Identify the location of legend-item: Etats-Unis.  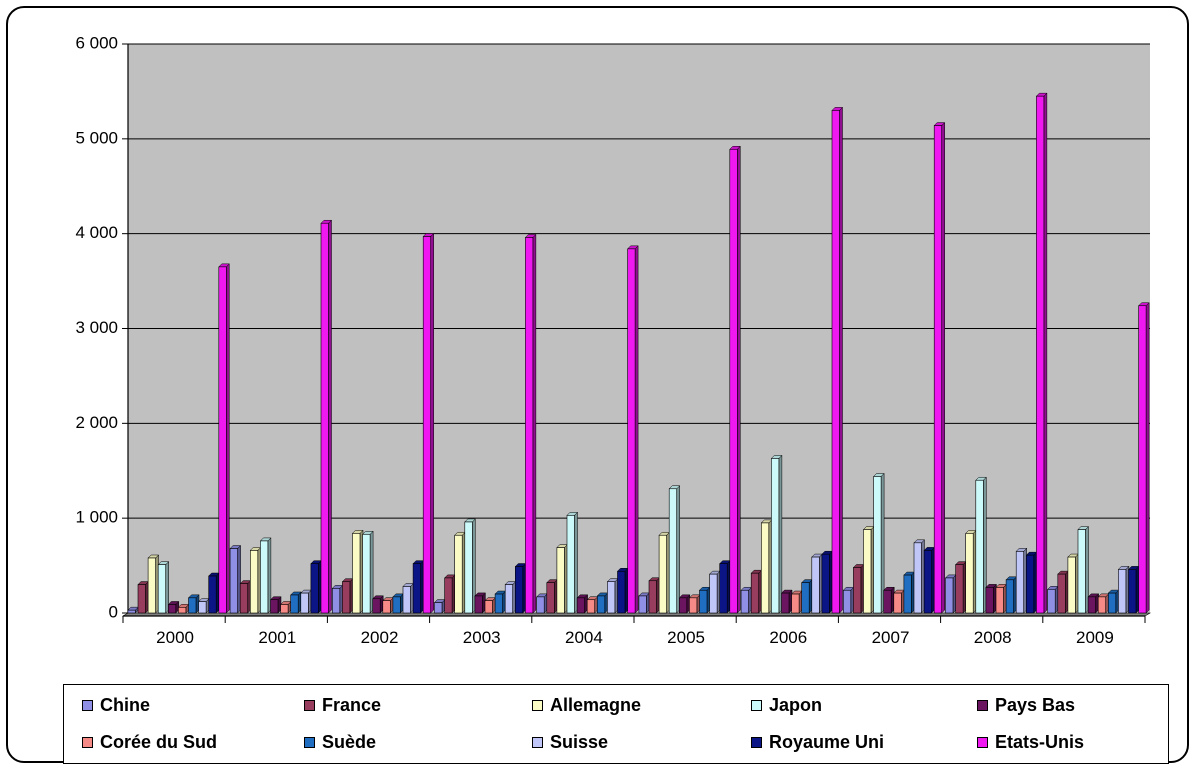
(1030, 742).